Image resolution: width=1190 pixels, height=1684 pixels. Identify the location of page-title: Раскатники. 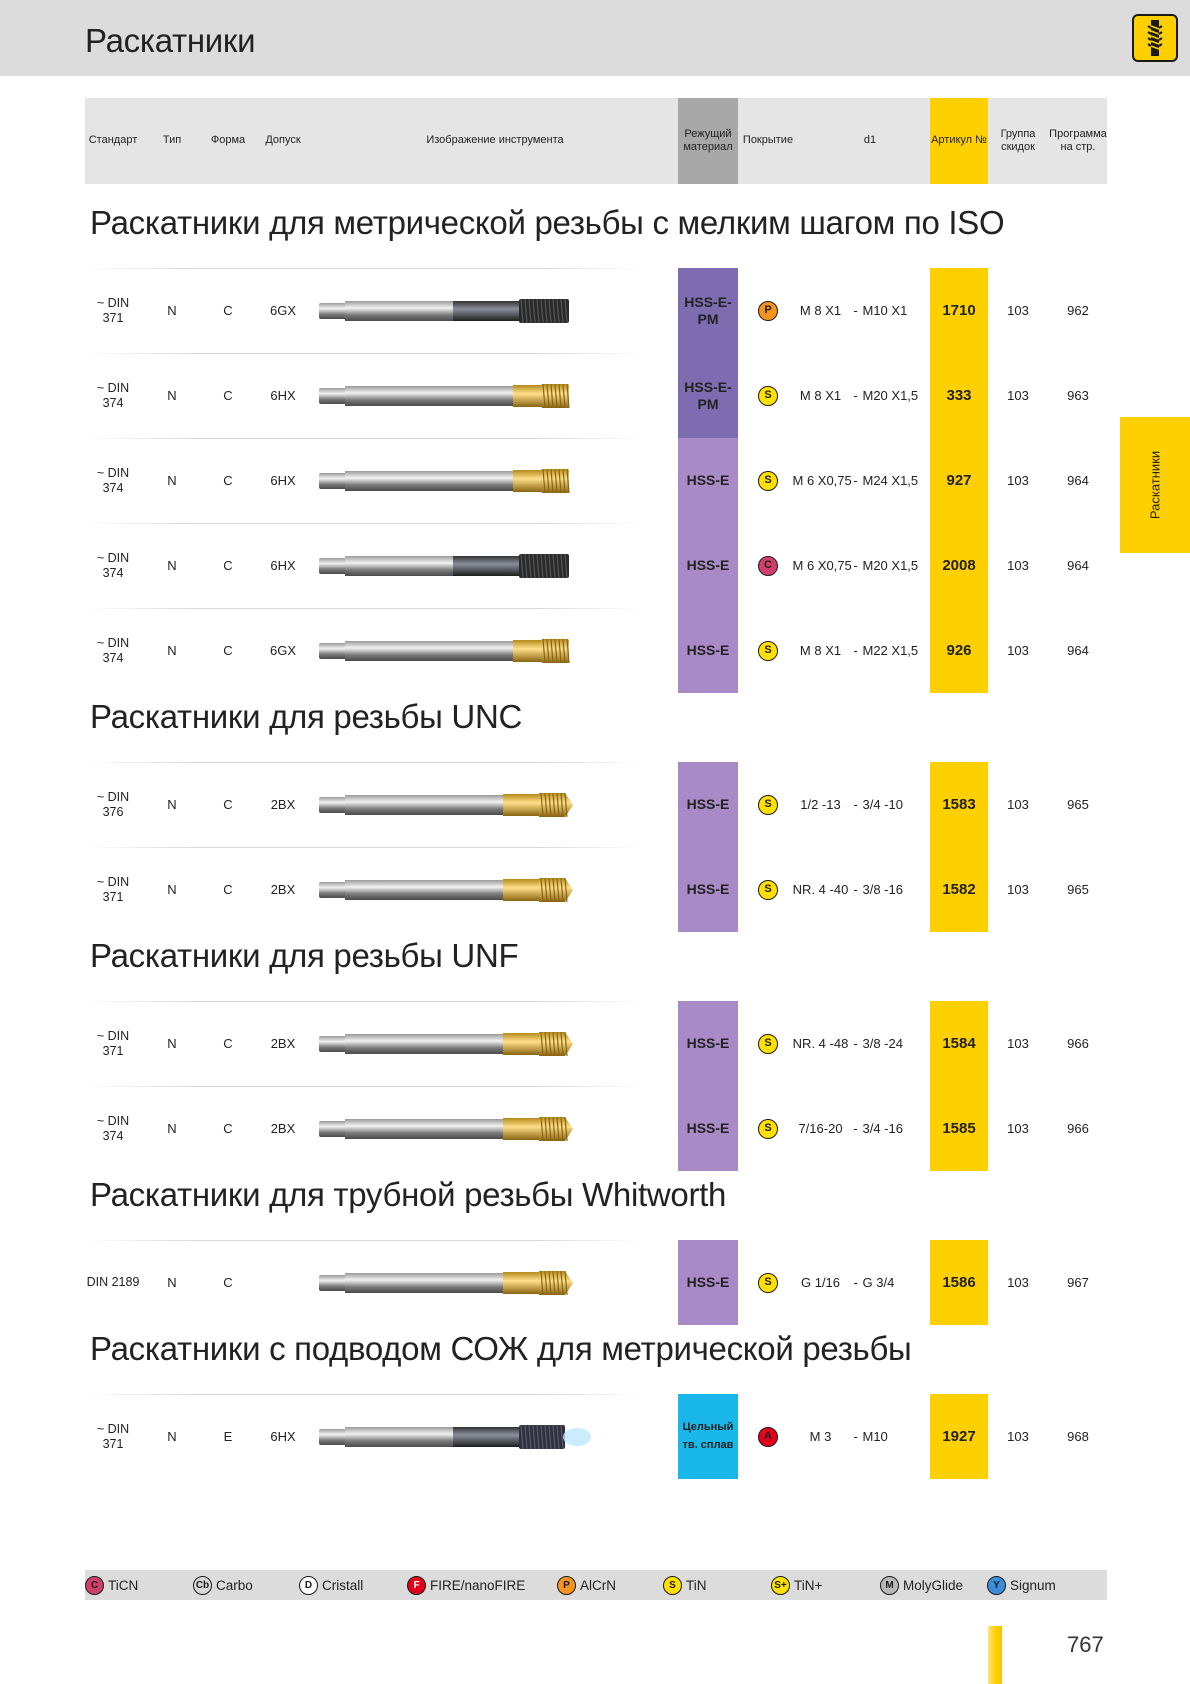
(170, 40).